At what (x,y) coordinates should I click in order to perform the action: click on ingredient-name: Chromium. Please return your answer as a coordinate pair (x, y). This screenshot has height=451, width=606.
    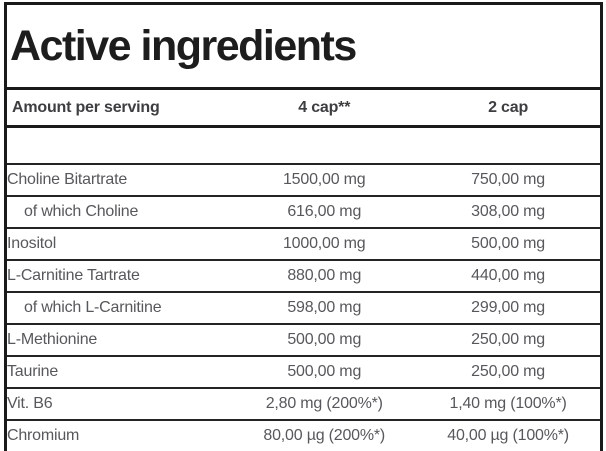
    Looking at the image, I should click on (43, 435).